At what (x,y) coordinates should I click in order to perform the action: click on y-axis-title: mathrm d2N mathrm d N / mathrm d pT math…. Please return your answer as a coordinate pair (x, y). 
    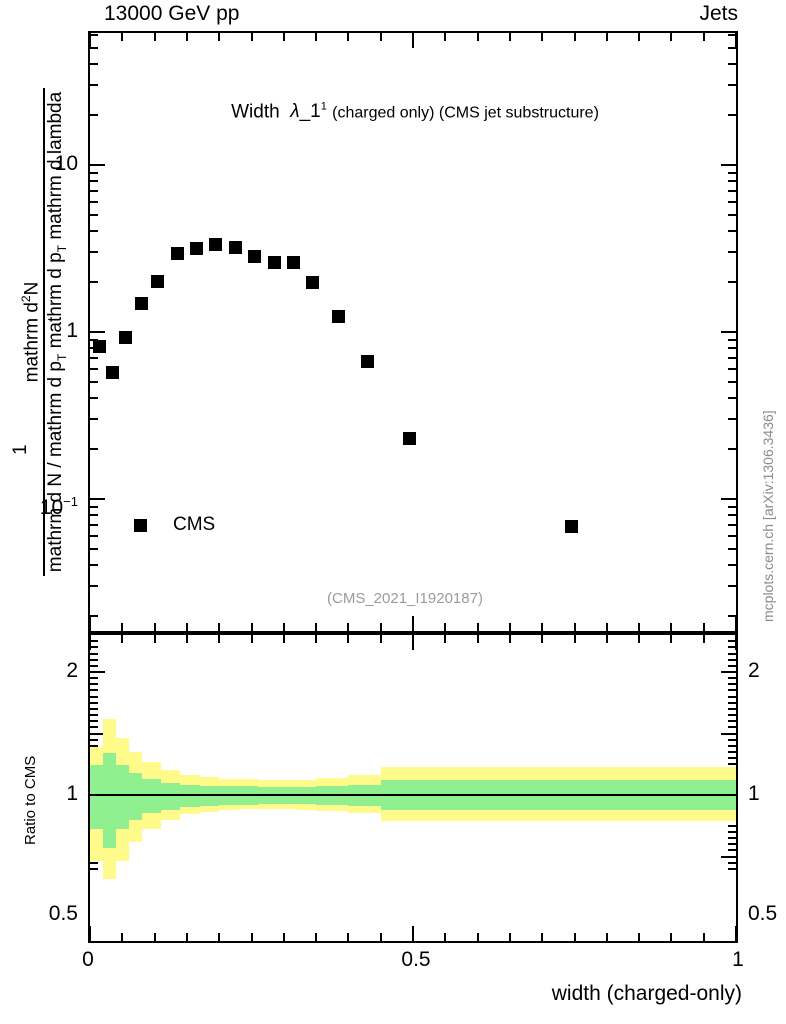
    Looking at the image, I should click on (44, 332).